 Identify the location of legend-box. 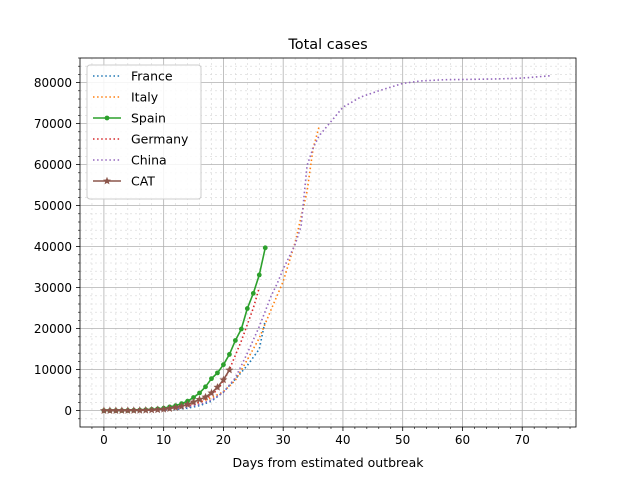
(144, 132).